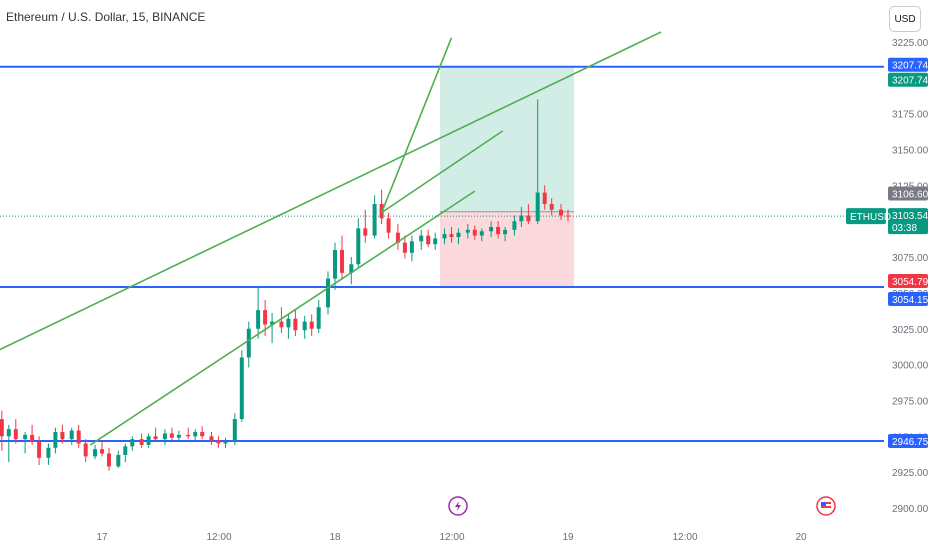  I want to click on symbol-badge, so click(866, 216).